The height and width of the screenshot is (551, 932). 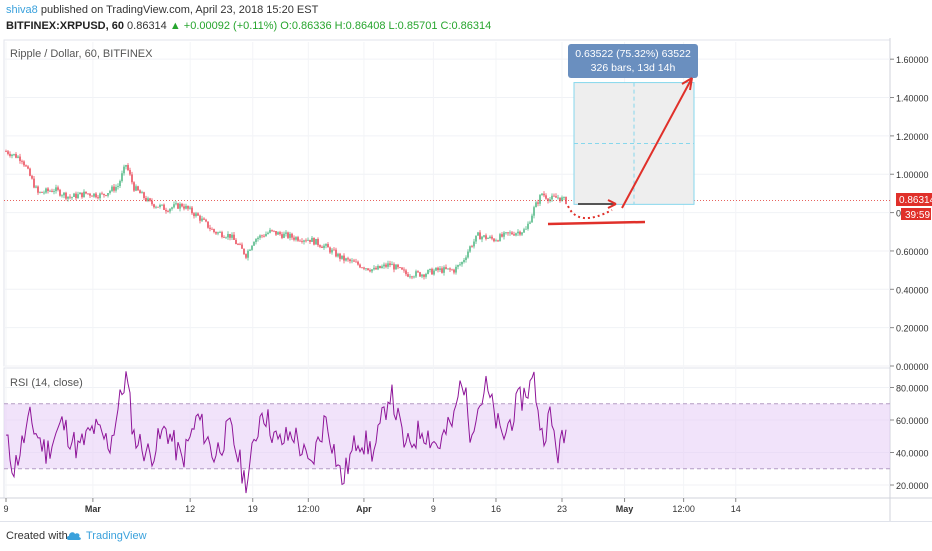 What do you see at coordinates (912, 99) in the screenshot?
I see `price-tick-label: 1.40000` at bounding box center [912, 99].